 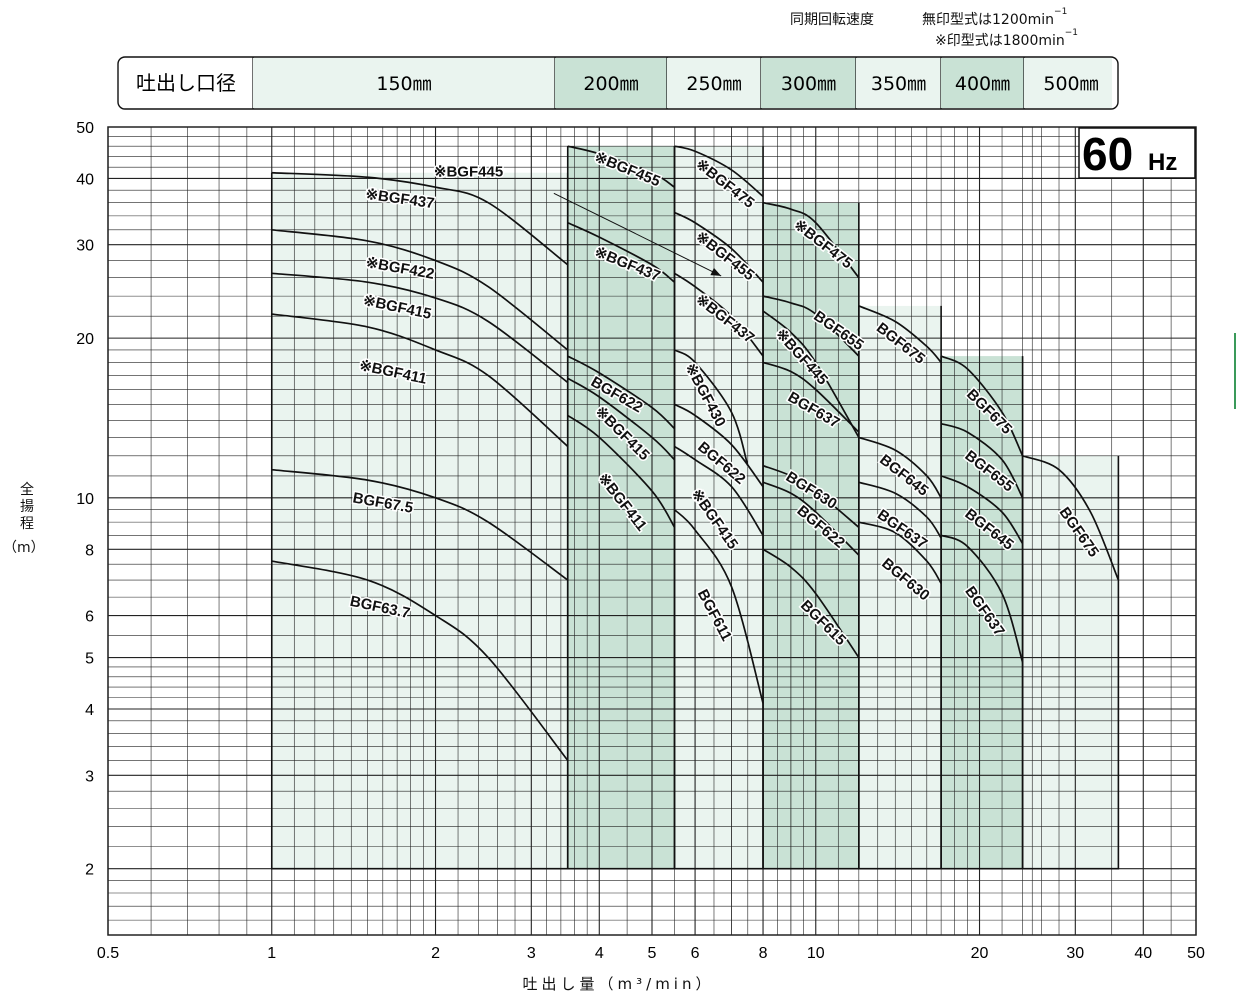 What do you see at coordinates (1235, 371) in the screenshot?
I see `page-edge-marker` at bounding box center [1235, 371].